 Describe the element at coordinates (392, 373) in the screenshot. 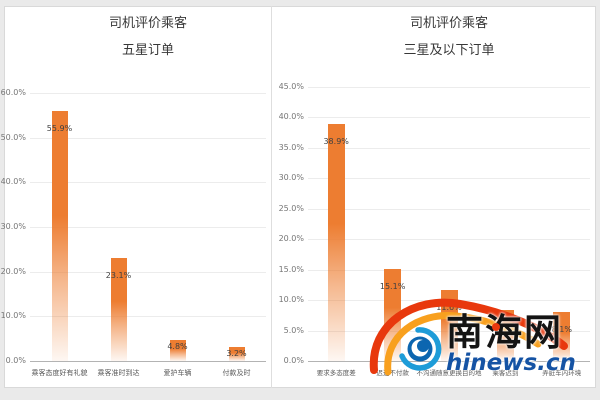

I see `x-category-label: 迟迟不付款` at that location.